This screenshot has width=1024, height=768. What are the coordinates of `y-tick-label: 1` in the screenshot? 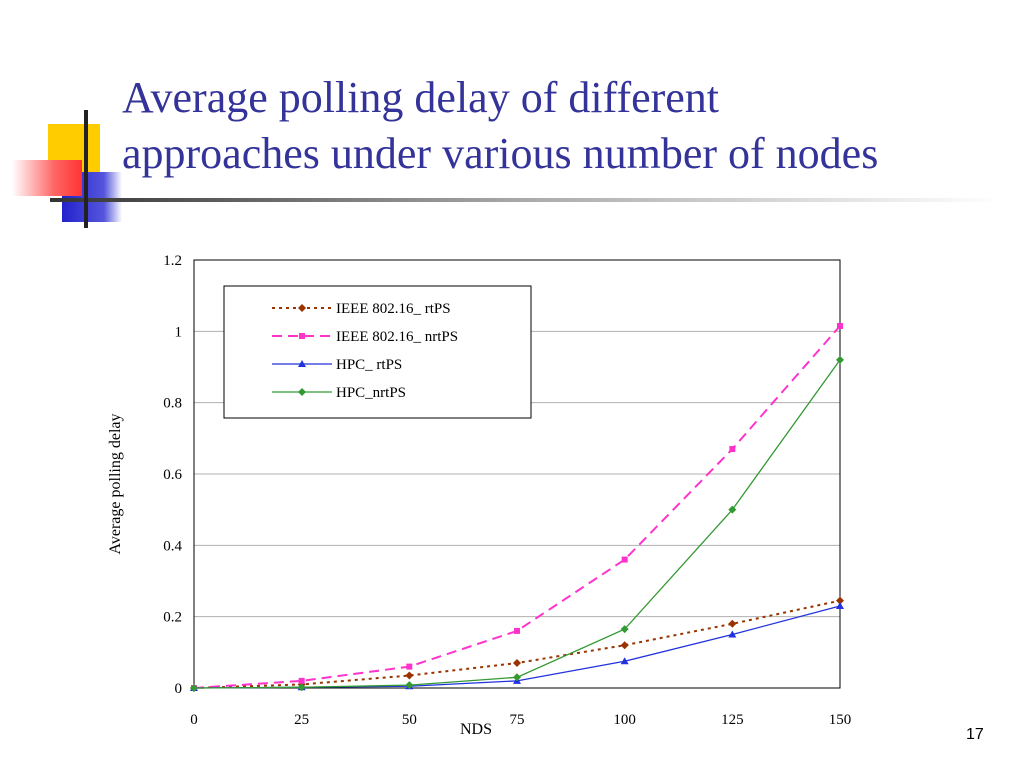 It's located at (179, 332).